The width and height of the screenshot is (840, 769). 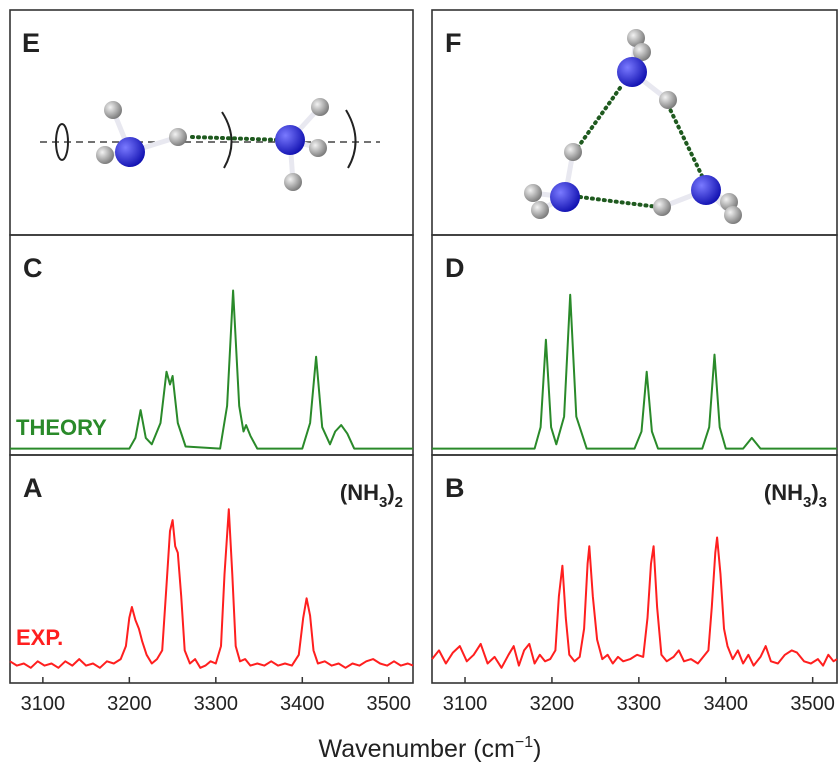 What do you see at coordinates (455, 268) in the screenshot?
I see `panel-label: D` at bounding box center [455, 268].